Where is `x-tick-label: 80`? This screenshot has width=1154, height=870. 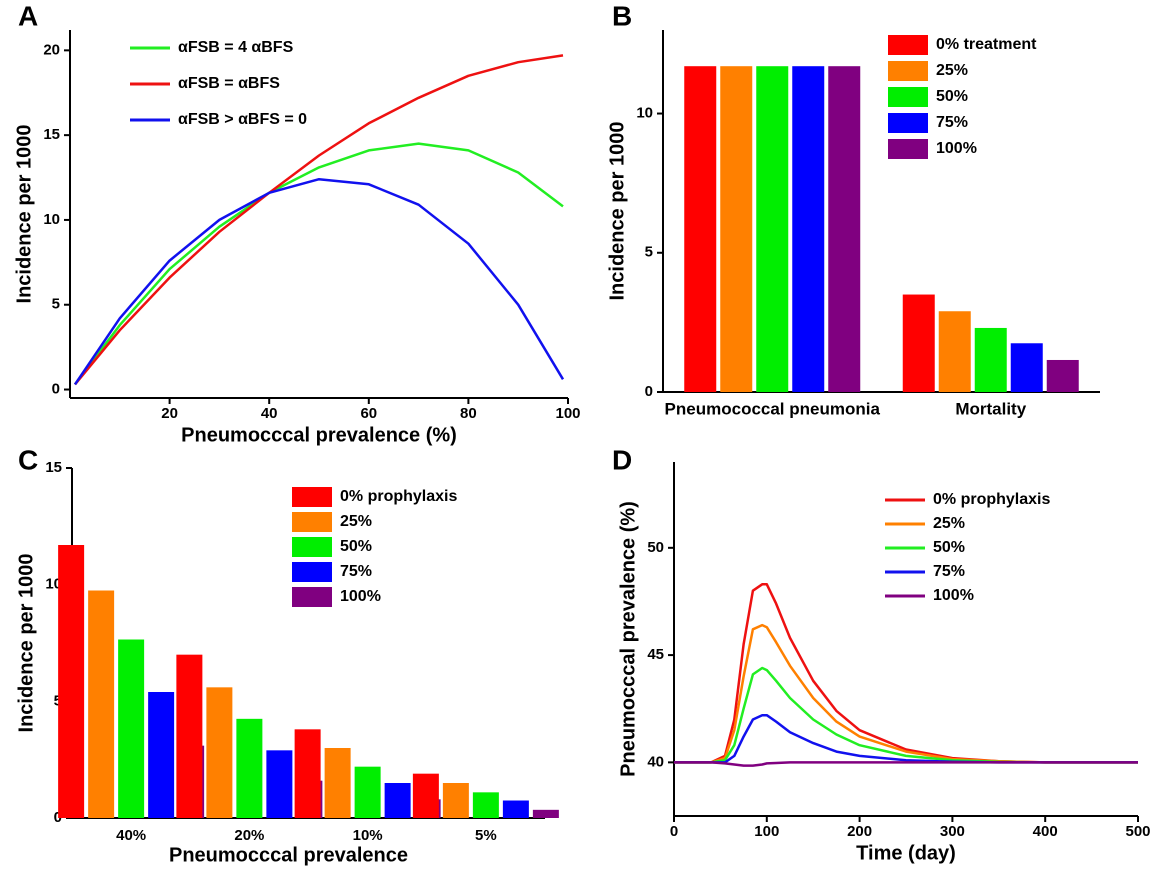 x-tick-label: 80 is located at coordinates (468, 413).